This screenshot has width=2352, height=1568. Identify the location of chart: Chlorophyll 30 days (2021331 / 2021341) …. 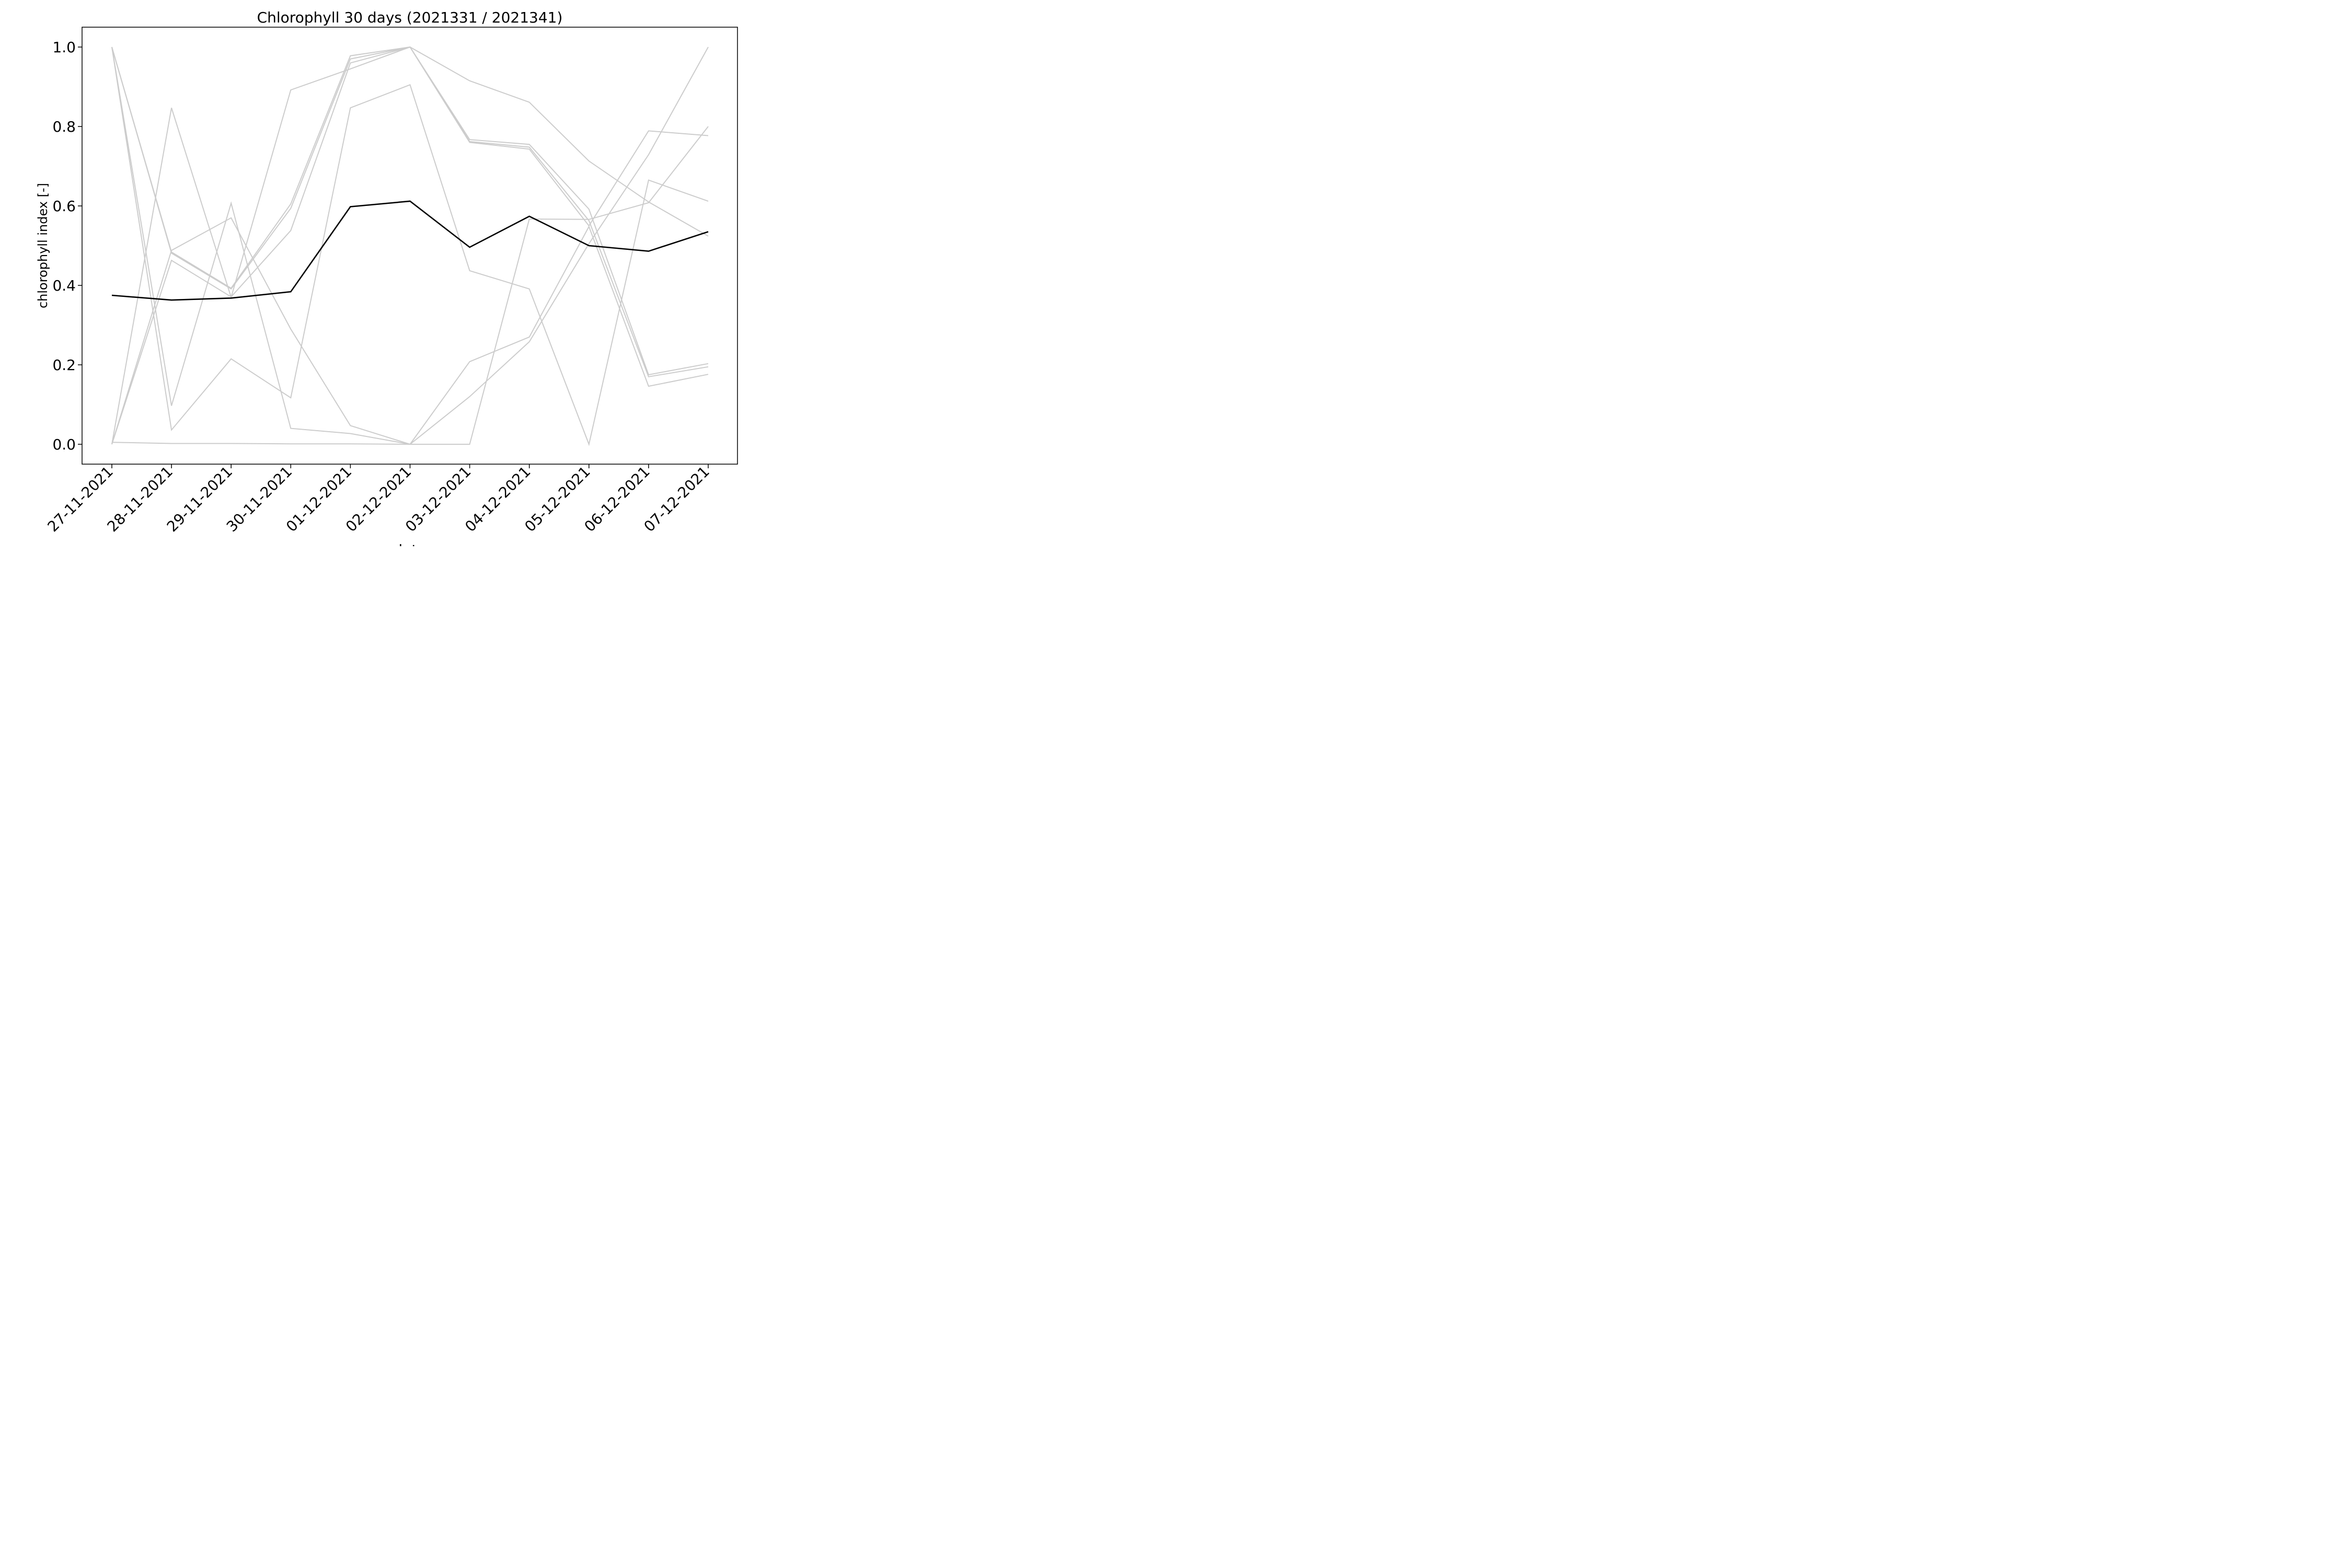
(404, 273).